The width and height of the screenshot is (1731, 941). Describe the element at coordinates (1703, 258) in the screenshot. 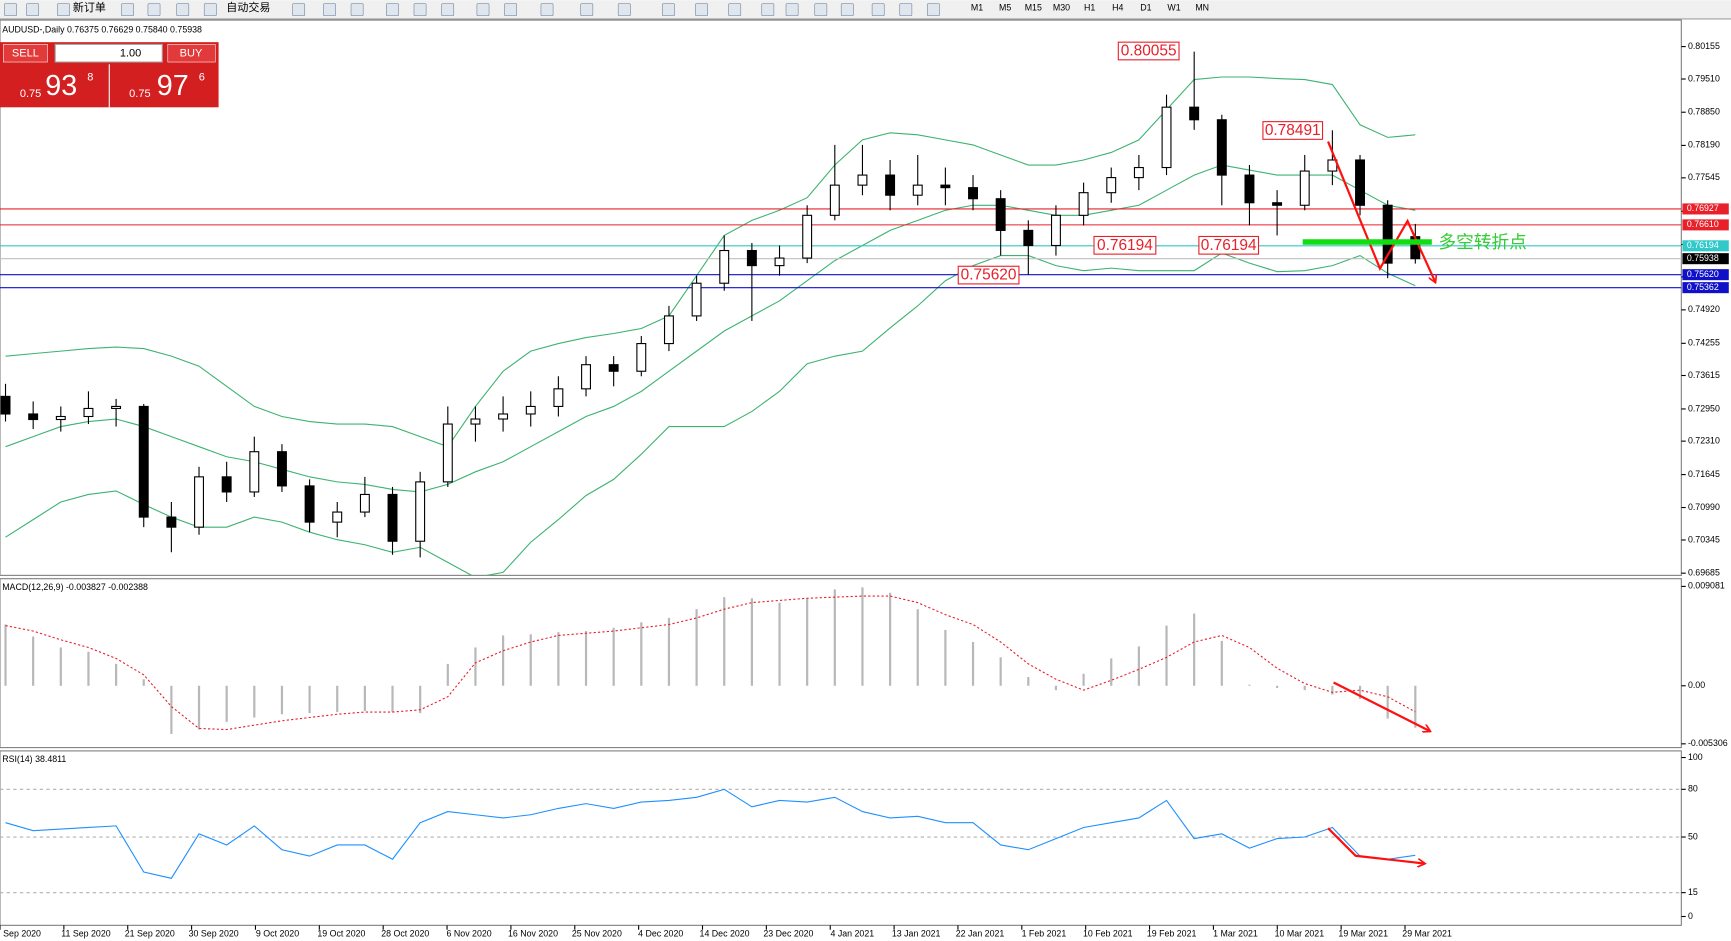

I see `price-level-label: 0.75938` at that location.